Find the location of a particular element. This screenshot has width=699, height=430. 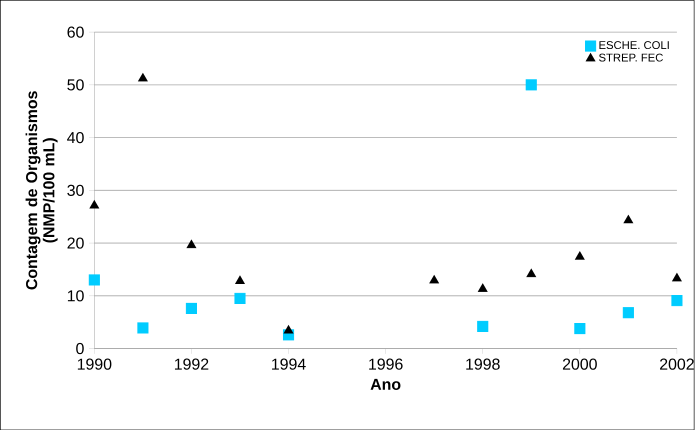

y-tick-label: 0 is located at coordinates (80, 348).